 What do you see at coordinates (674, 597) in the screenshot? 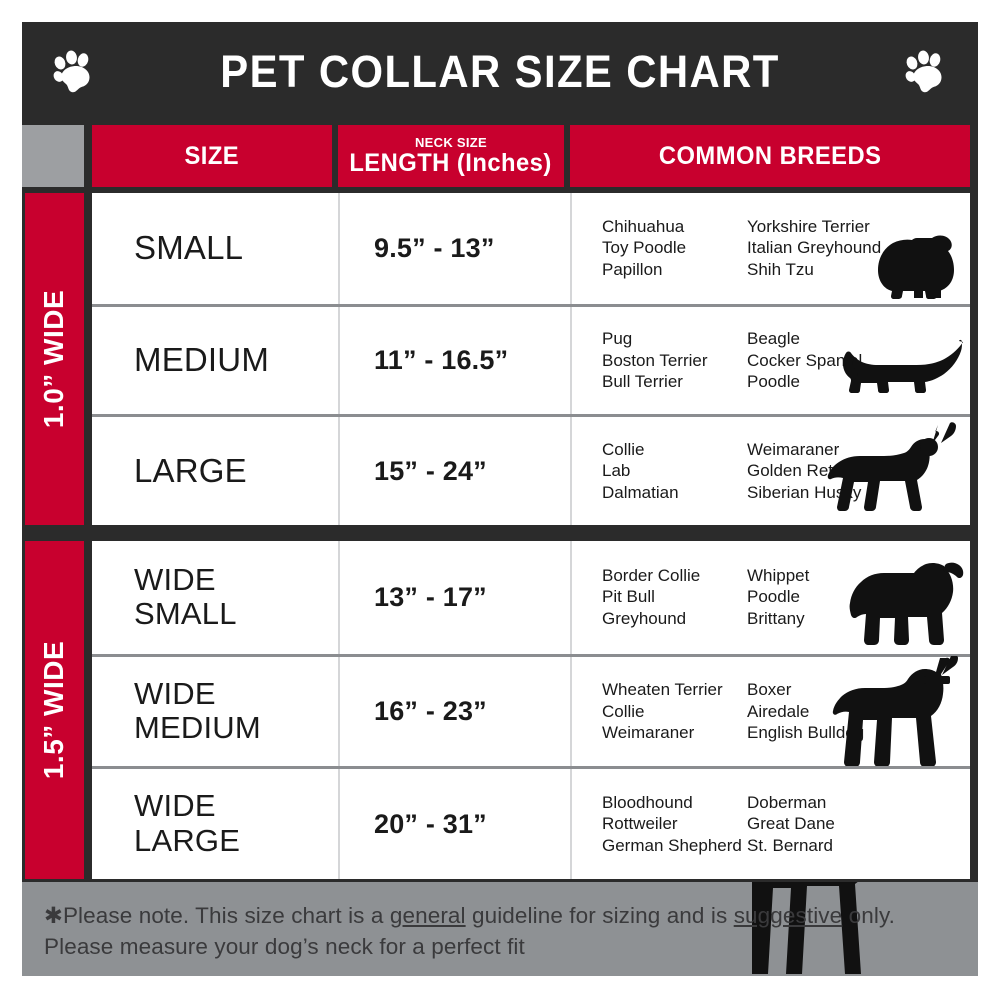
I see `breed-list-primary: Border Collie Pit Bull Greyhound` at bounding box center [674, 597].